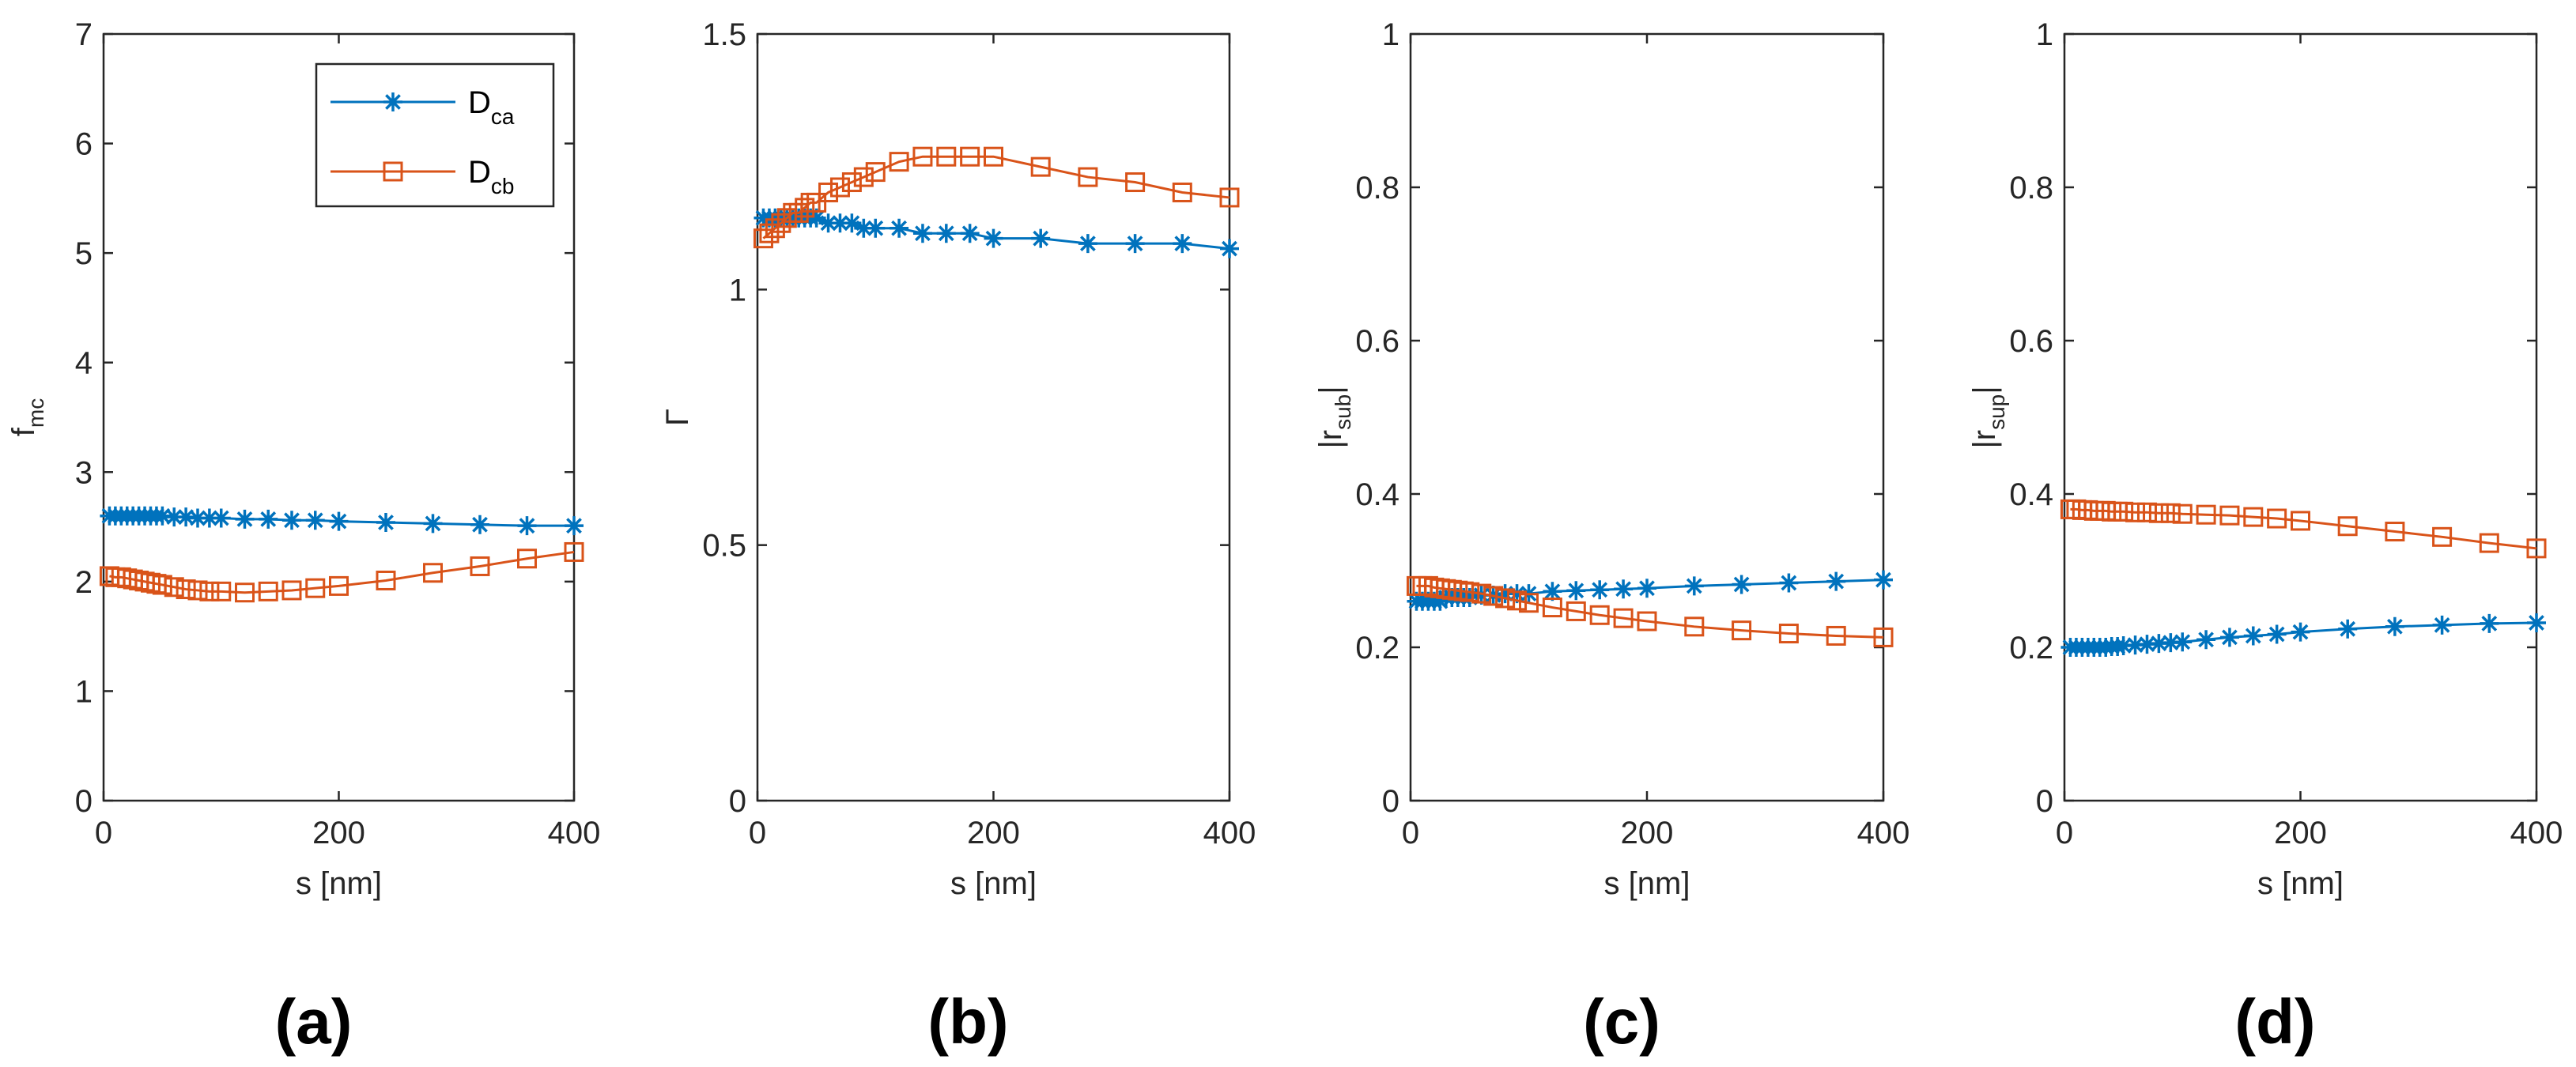 The image size is (2576, 1067). I want to click on y-tick-label: 0.4, so click(1377, 494).